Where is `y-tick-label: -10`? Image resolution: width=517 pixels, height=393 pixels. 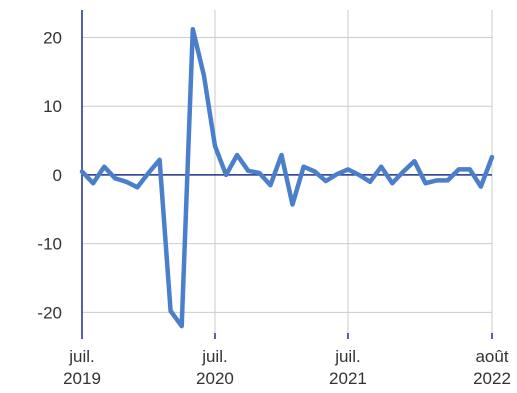
y-tick-label: -10 is located at coordinates (49, 244).